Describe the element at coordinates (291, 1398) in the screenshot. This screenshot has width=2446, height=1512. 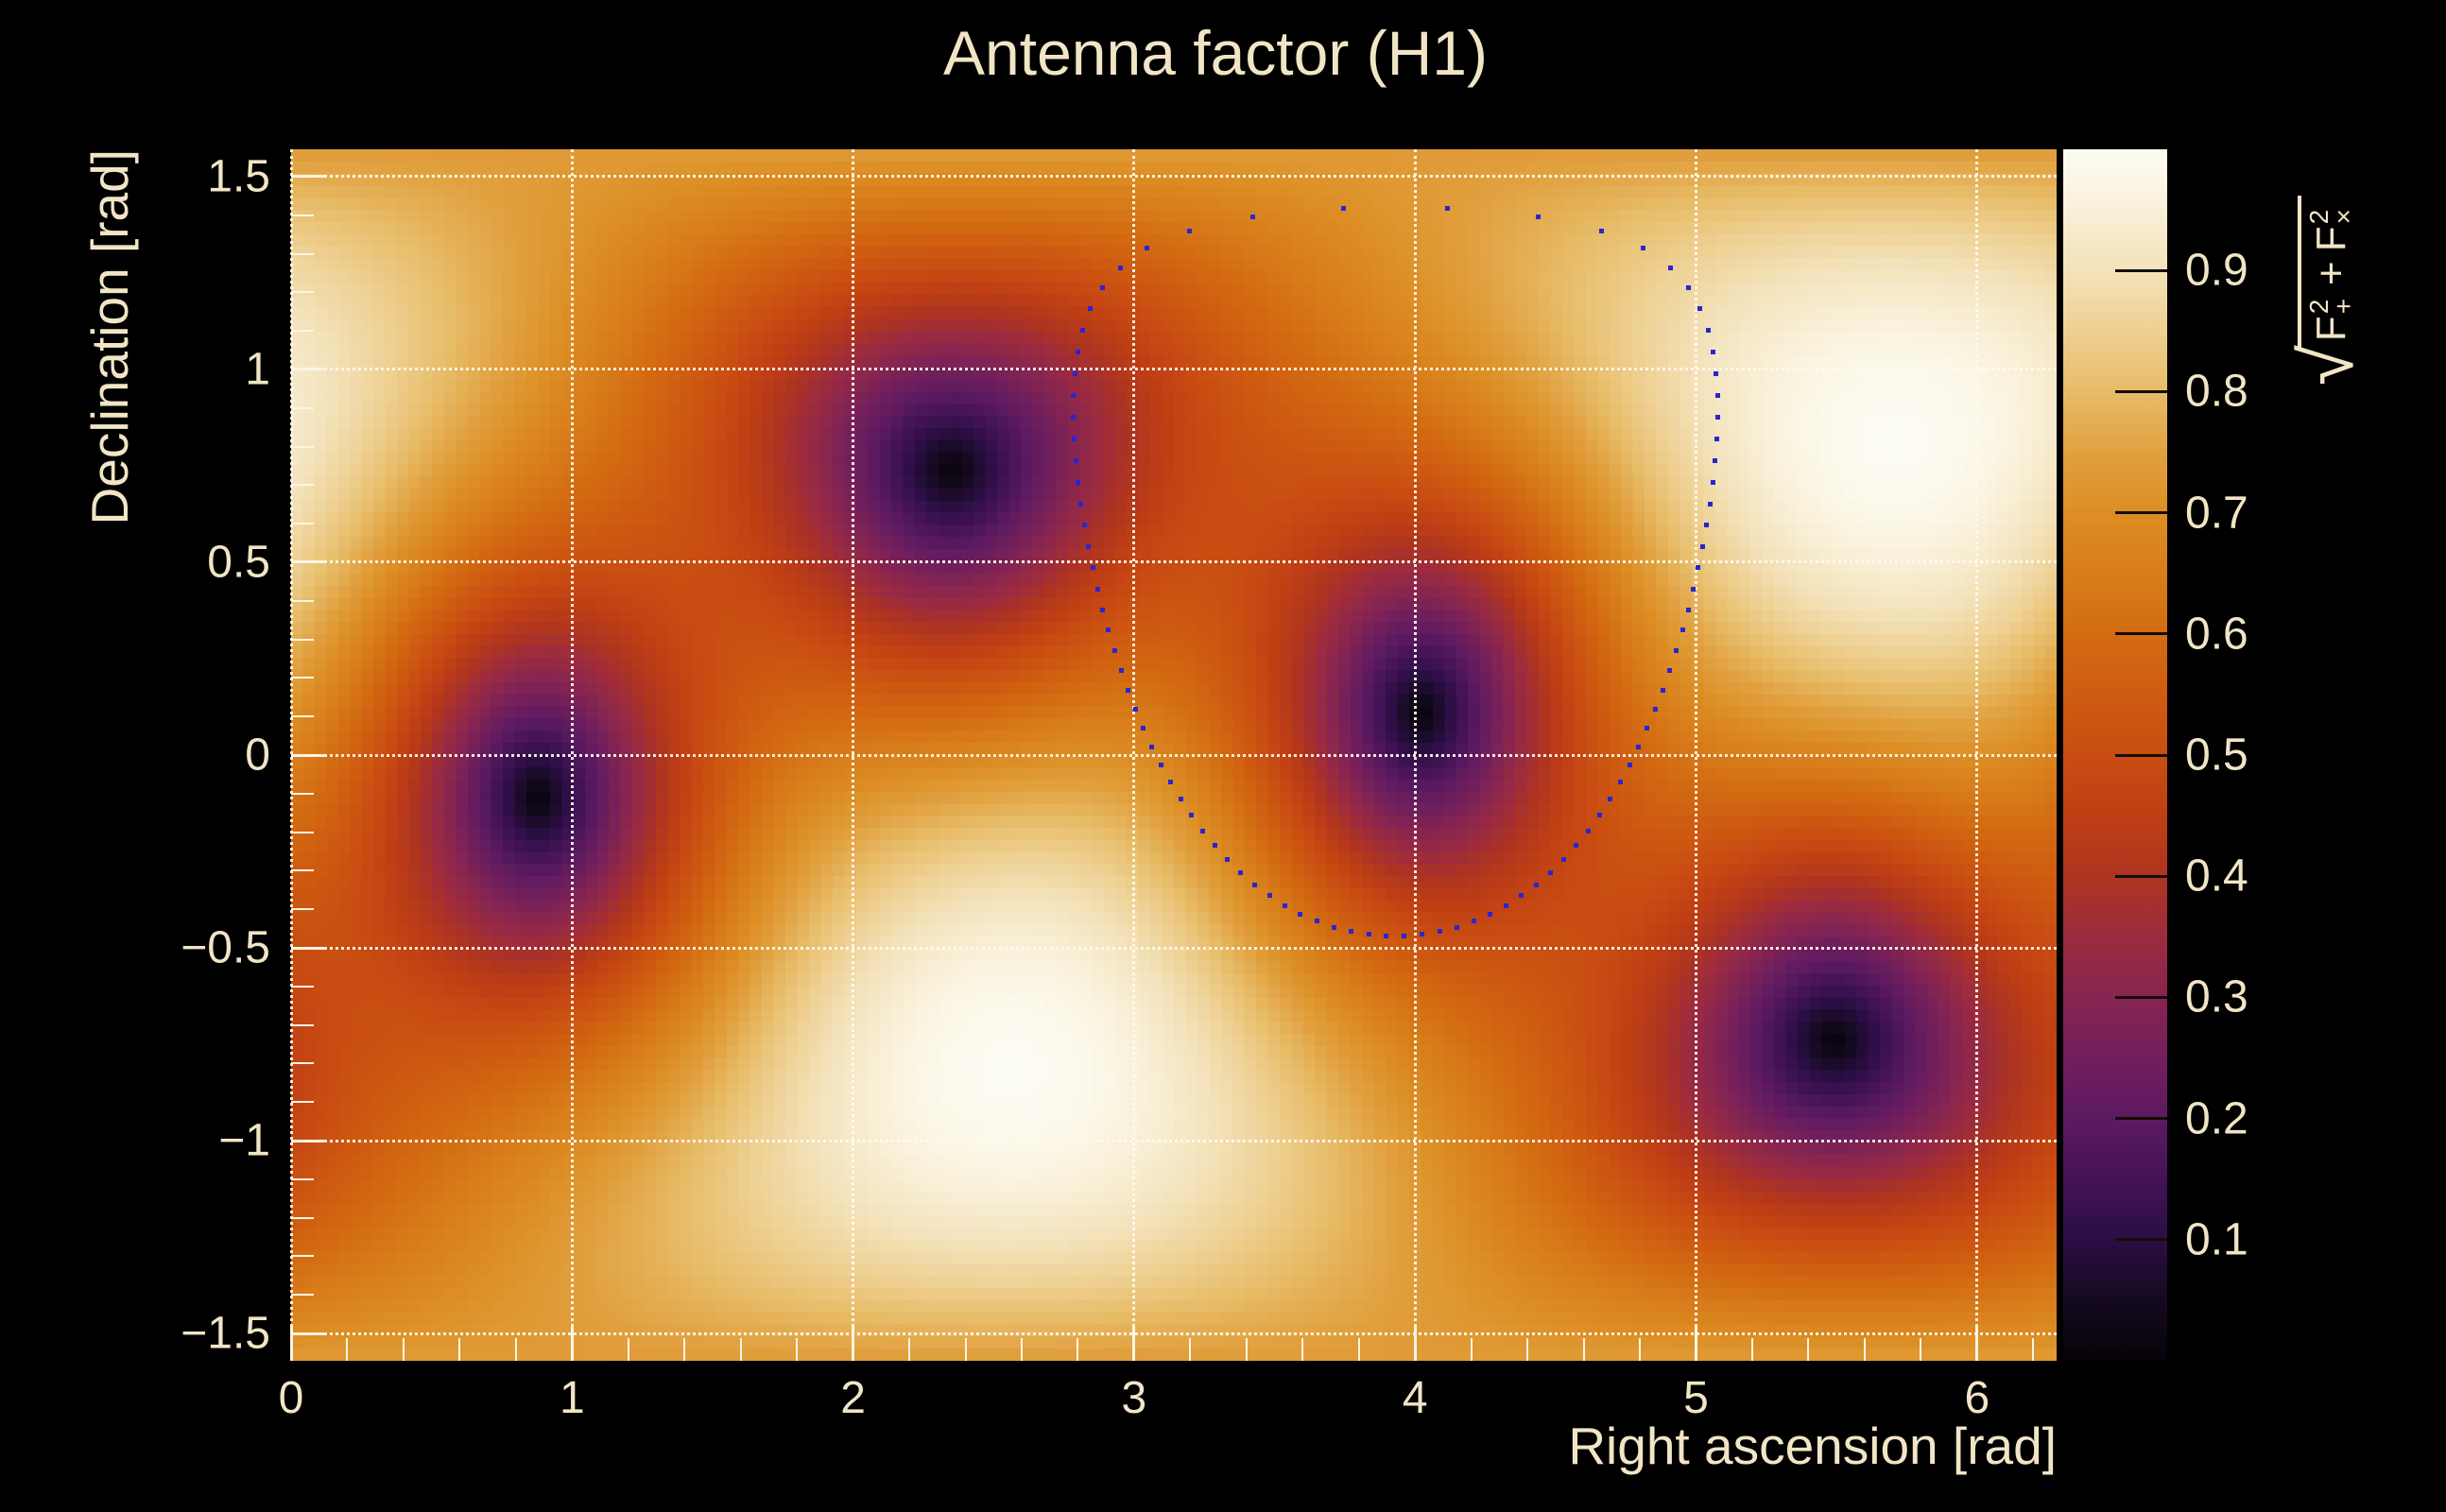
I see `x-tick-label: 0` at that location.